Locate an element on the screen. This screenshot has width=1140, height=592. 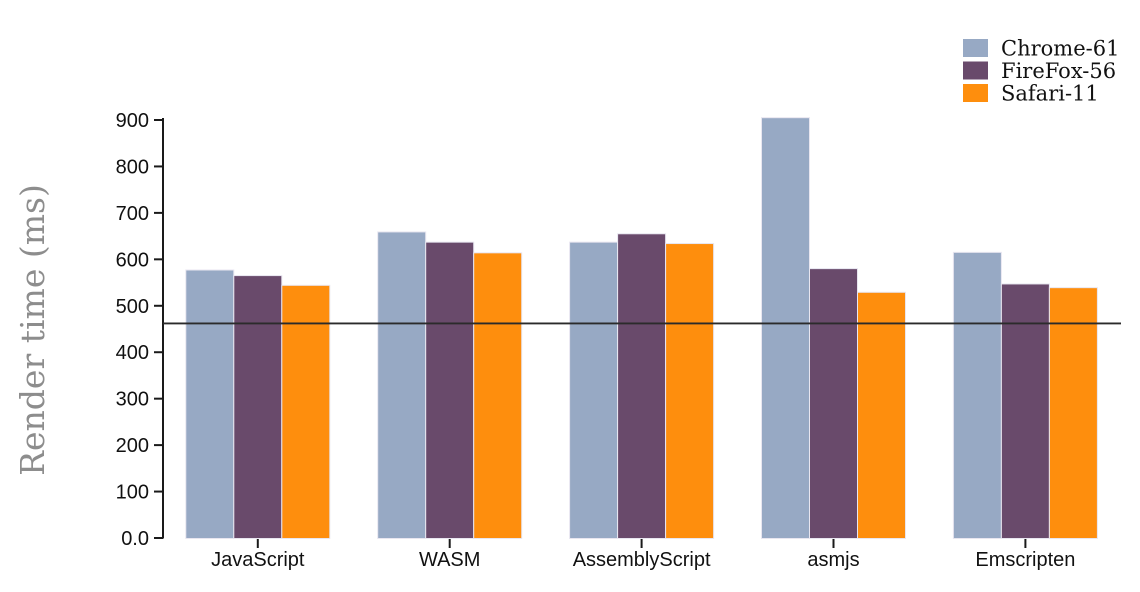
x-axis-category-label: WASM is located at coordinates (449, 560).